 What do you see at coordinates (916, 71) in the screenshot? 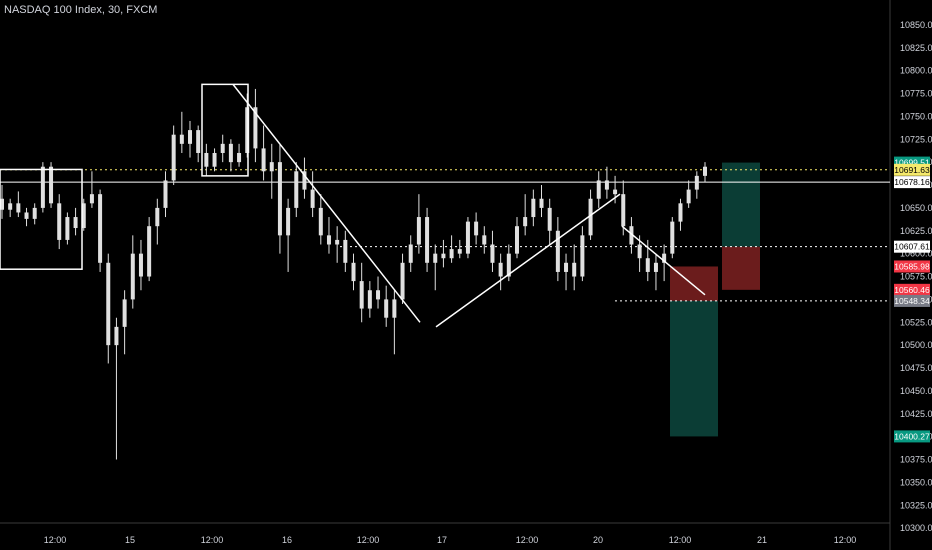
I see `y-tick-label: 10800.00` at bounding box center [916, 71].